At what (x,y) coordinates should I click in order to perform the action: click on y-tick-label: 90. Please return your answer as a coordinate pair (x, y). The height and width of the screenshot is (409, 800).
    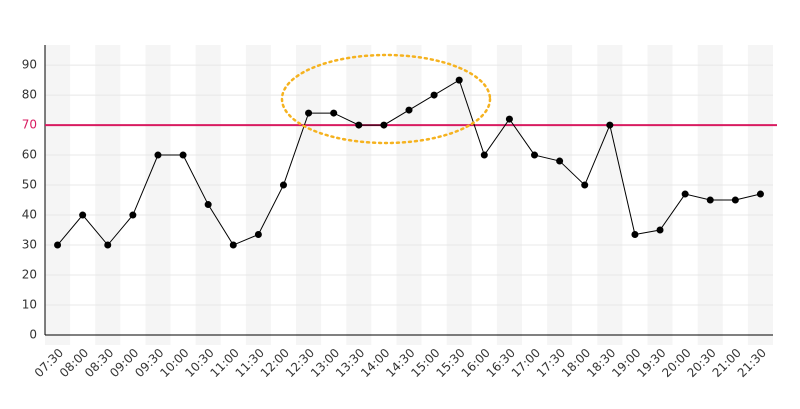
    Looking at the image, I should click on (29, 65).